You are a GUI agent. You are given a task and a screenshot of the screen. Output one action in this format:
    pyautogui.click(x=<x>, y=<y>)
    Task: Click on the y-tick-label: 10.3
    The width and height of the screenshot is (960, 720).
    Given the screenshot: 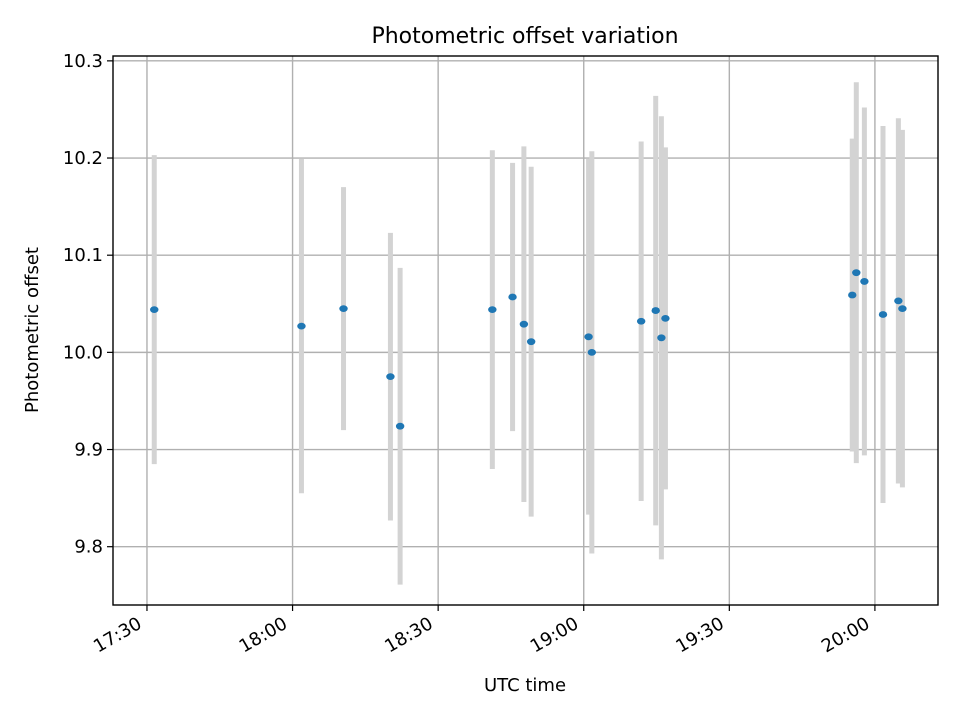 What is the action you would take?
    pyautogui.click(x=83, y=61)
    